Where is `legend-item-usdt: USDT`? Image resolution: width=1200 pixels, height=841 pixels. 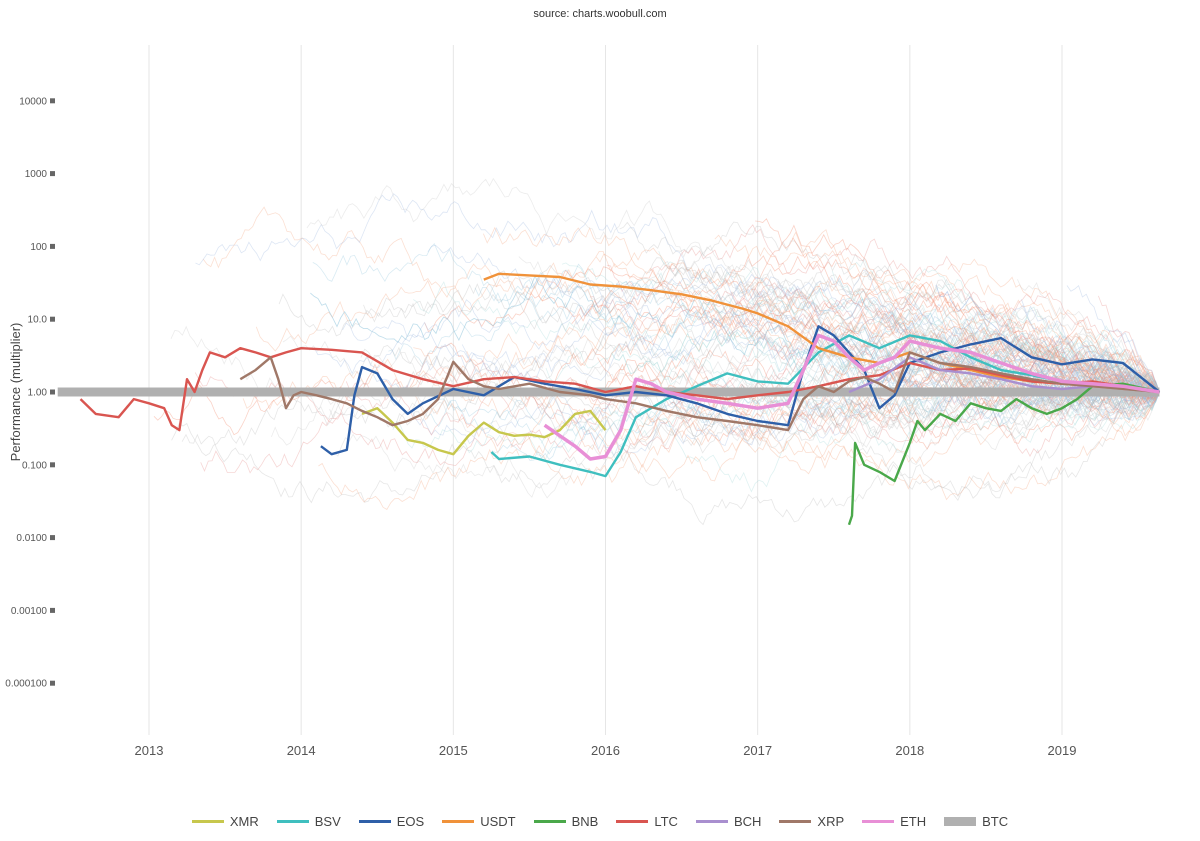
legend-item-usdt: USDT is located at coordinates (479, 821).